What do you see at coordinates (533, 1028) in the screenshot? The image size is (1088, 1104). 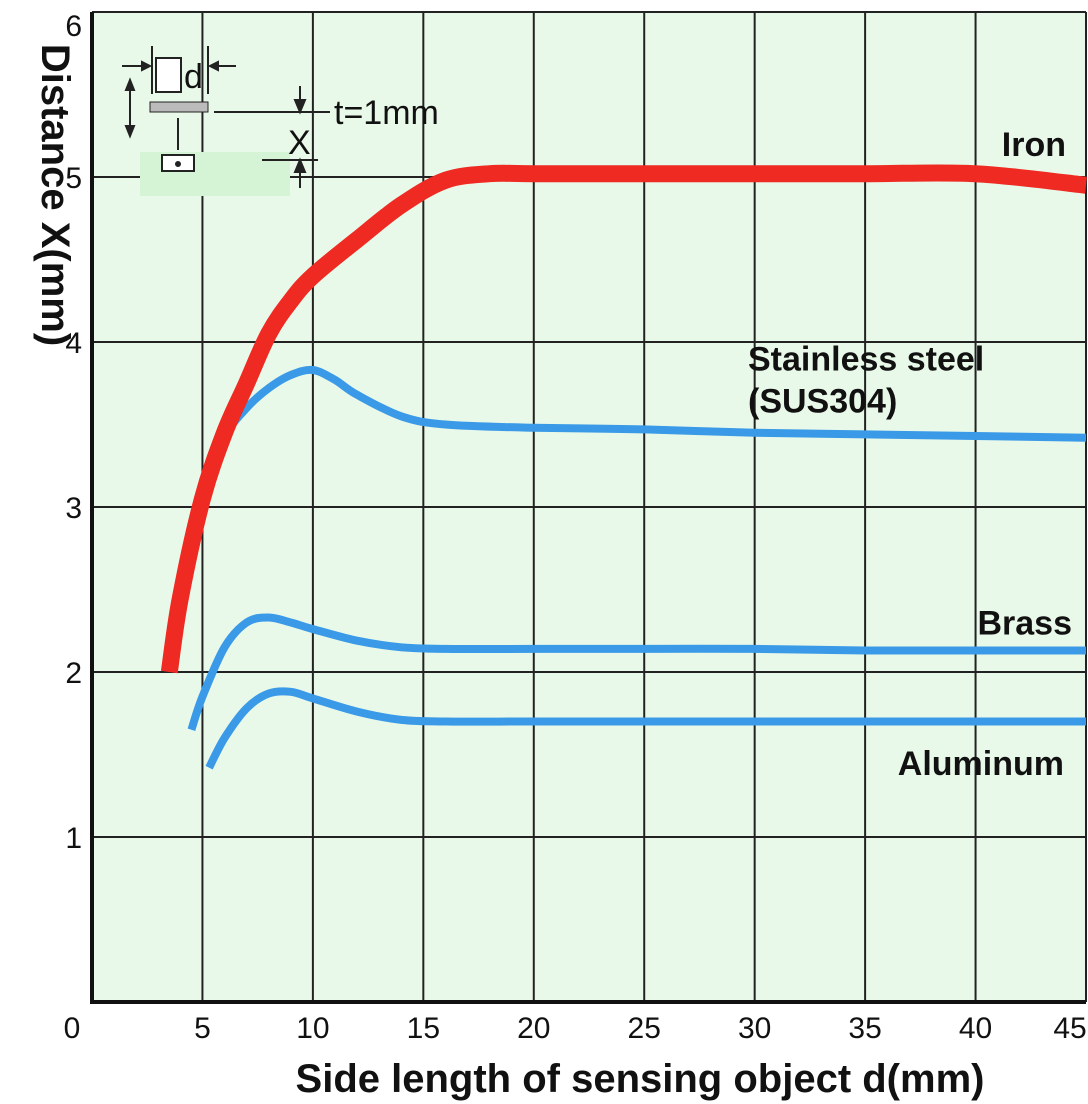 I see `x-tick-label: 20` at bounding box center [533, 1028].